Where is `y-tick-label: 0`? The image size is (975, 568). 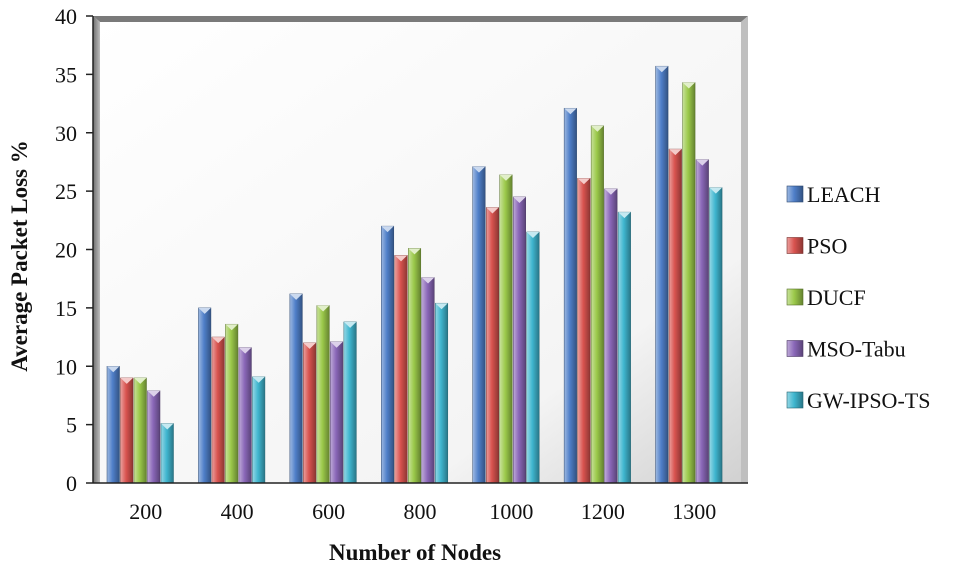 y-tick-label: 0 is located at coordinates (71, 483).